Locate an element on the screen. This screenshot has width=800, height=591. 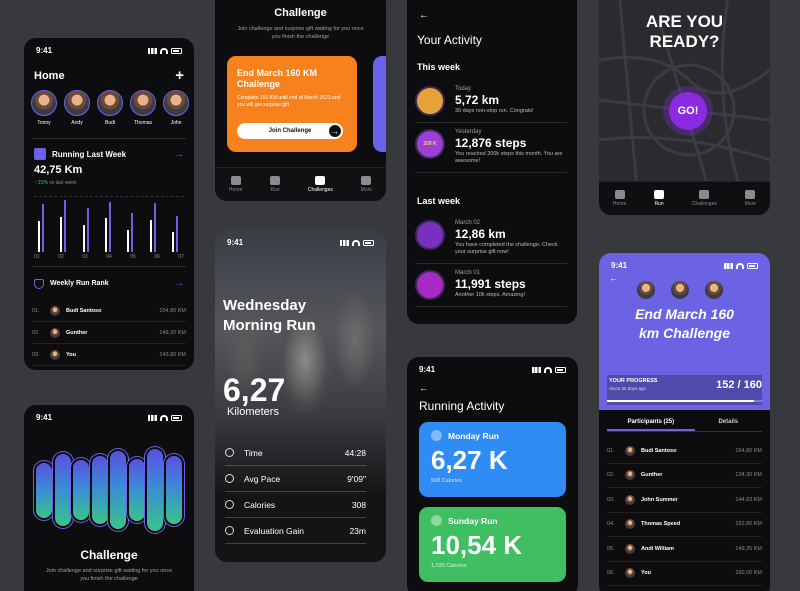
battery-icon is located at coordinates (560, 369).